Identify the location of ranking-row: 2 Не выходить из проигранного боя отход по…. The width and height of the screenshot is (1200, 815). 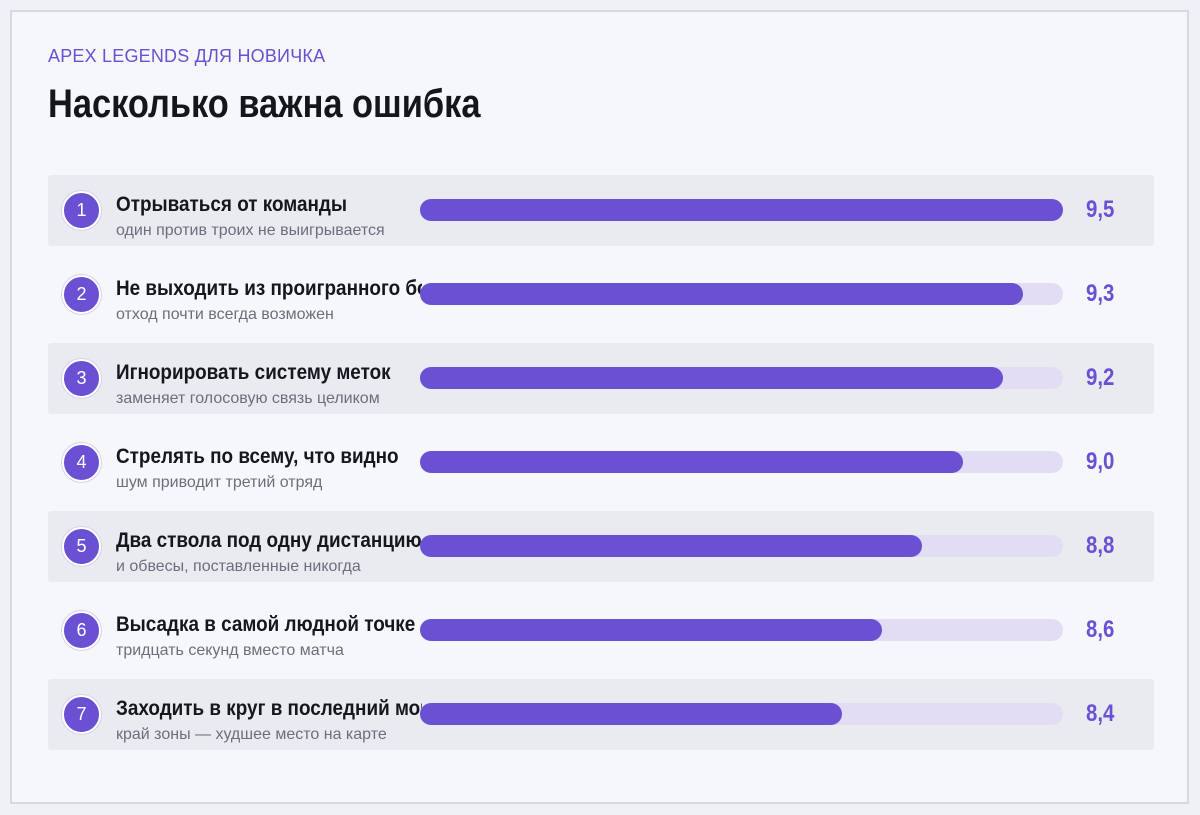
(601, 294).